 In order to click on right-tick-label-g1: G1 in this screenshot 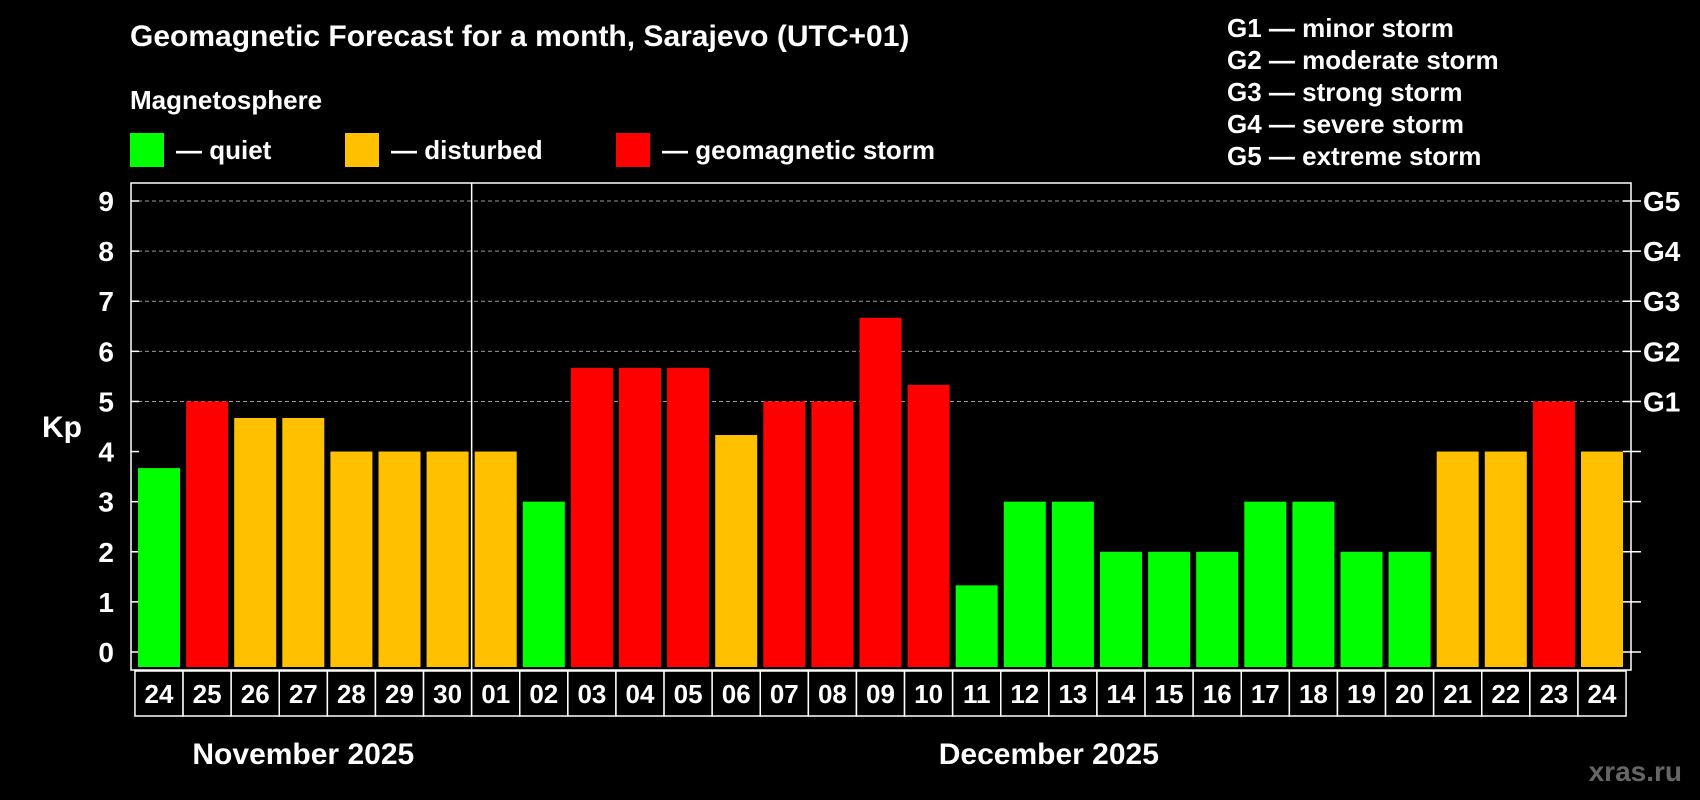, I will do `click(1661, 401)`.